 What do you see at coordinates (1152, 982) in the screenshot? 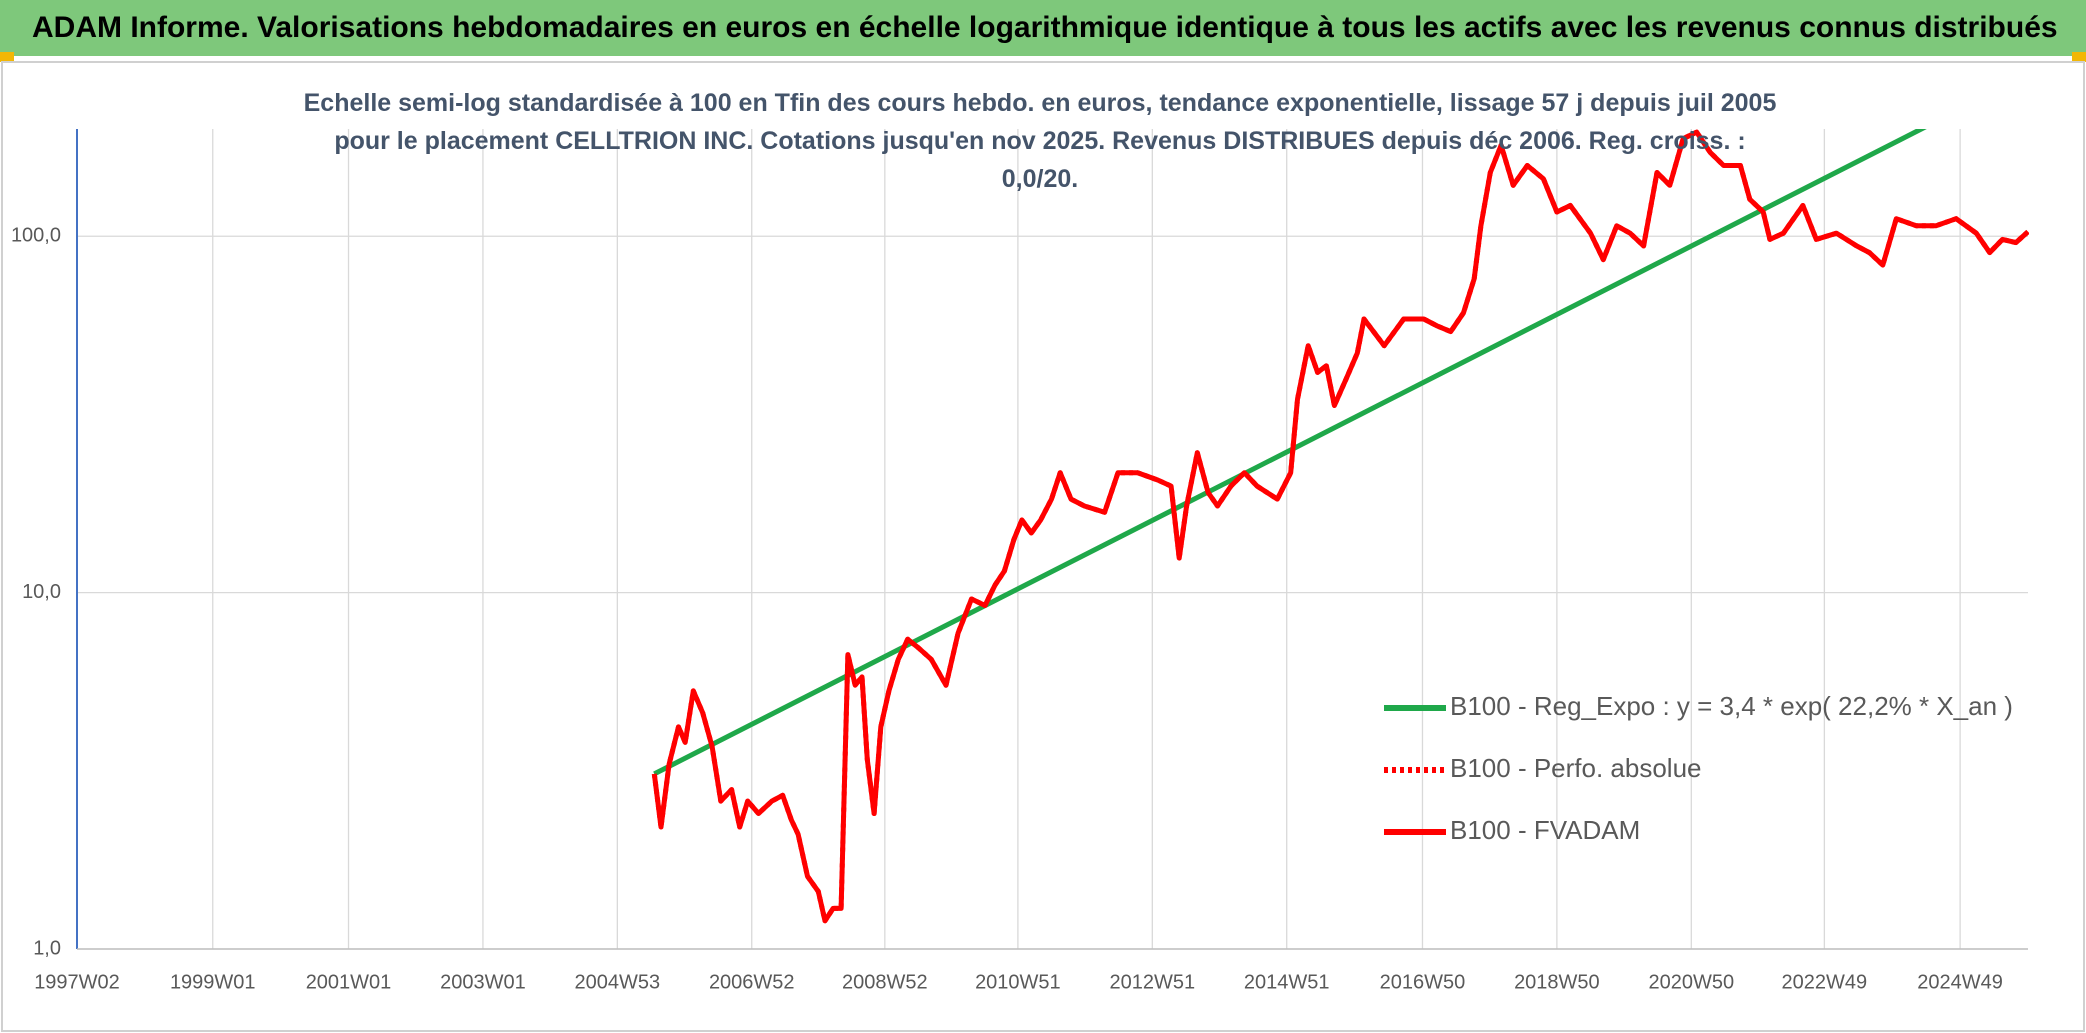
I see `x-tick-label: 2012W51` at bounding box center [1152, 982].